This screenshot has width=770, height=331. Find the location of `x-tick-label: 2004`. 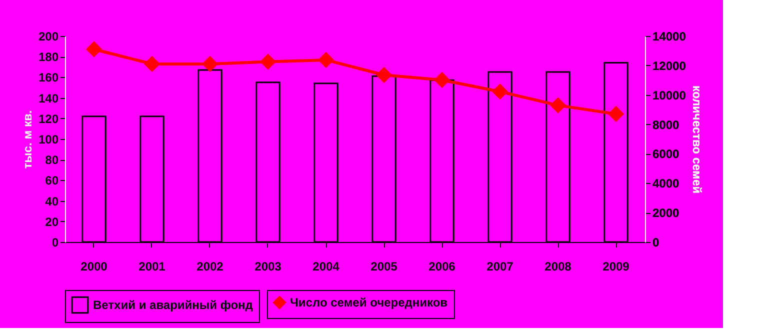

x-tick-label: 2004 is located at coordinates (326, 267).